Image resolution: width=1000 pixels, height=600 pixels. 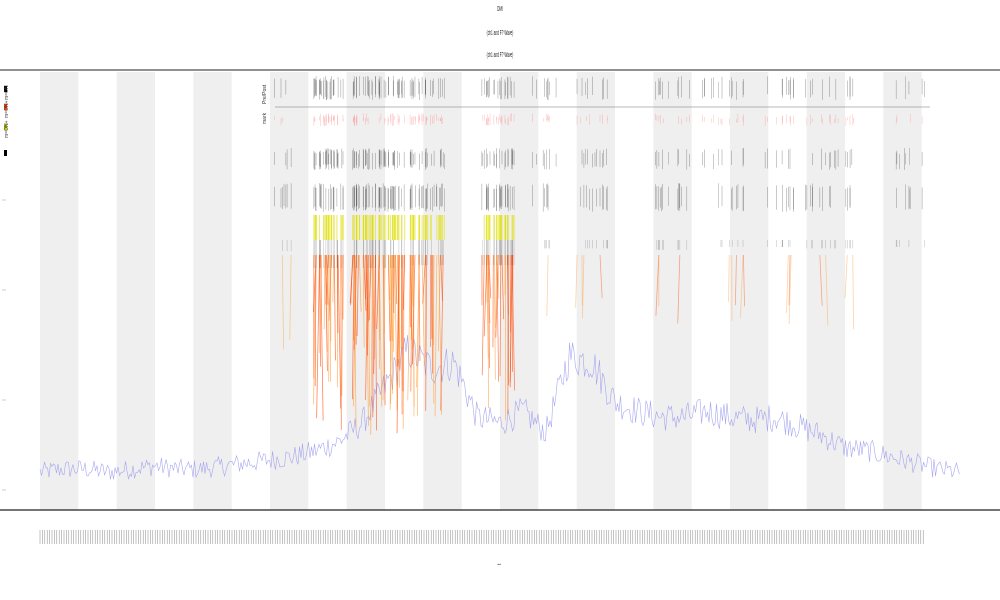 I want to click on row-label-pre-post: Pre/Post, so click(x=265, y=94).